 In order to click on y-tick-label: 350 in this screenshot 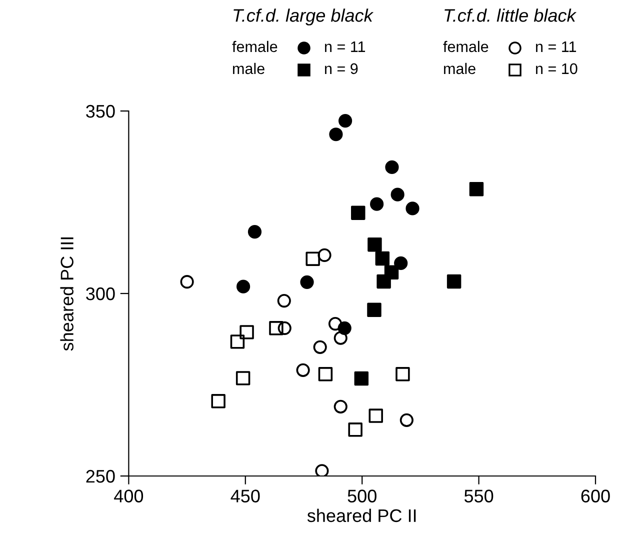, I will do `click(100, 111)`.